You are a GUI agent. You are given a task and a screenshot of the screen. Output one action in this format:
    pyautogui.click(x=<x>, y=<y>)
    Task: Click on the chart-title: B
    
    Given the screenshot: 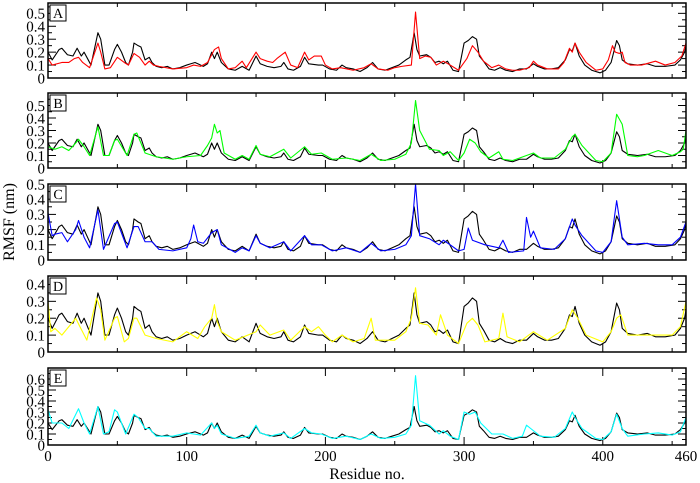 What is the action you would take?
    pyautogui.click(x=58, y=104)
    